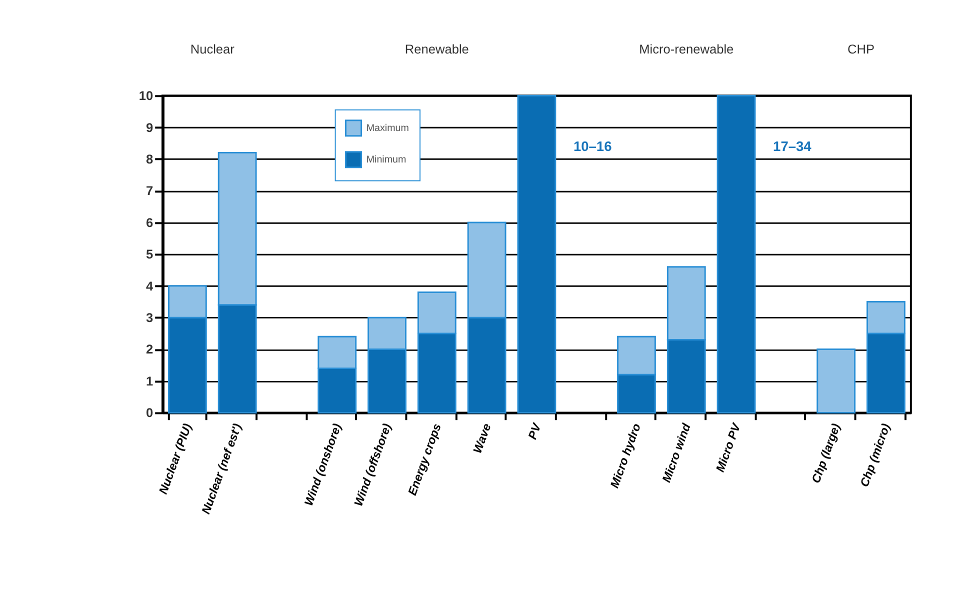  What do you see at coordinates (482, 438) in the screenshot?
I see `x-tick-label: Wave` at bounding box center [482, 438].